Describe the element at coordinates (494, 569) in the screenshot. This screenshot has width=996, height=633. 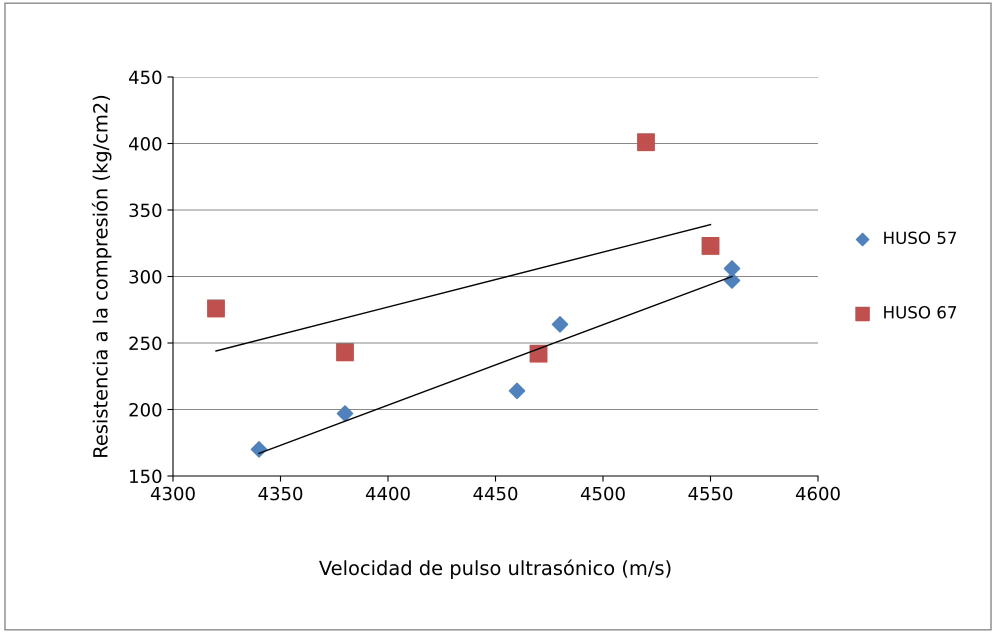
I see `x-axis-title: Velocidad de pulso ultrasónico (m/s)` at that location.